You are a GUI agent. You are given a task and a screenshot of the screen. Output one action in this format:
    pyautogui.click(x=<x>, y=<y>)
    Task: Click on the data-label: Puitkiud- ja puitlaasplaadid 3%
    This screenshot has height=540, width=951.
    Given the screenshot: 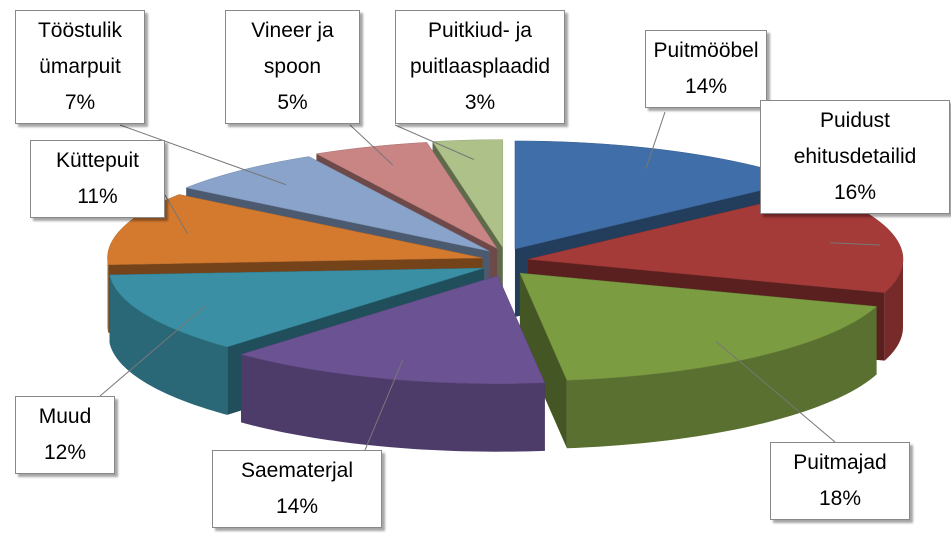 What is the action you would take?
    pyautogui.click(x=480, y=67)
    